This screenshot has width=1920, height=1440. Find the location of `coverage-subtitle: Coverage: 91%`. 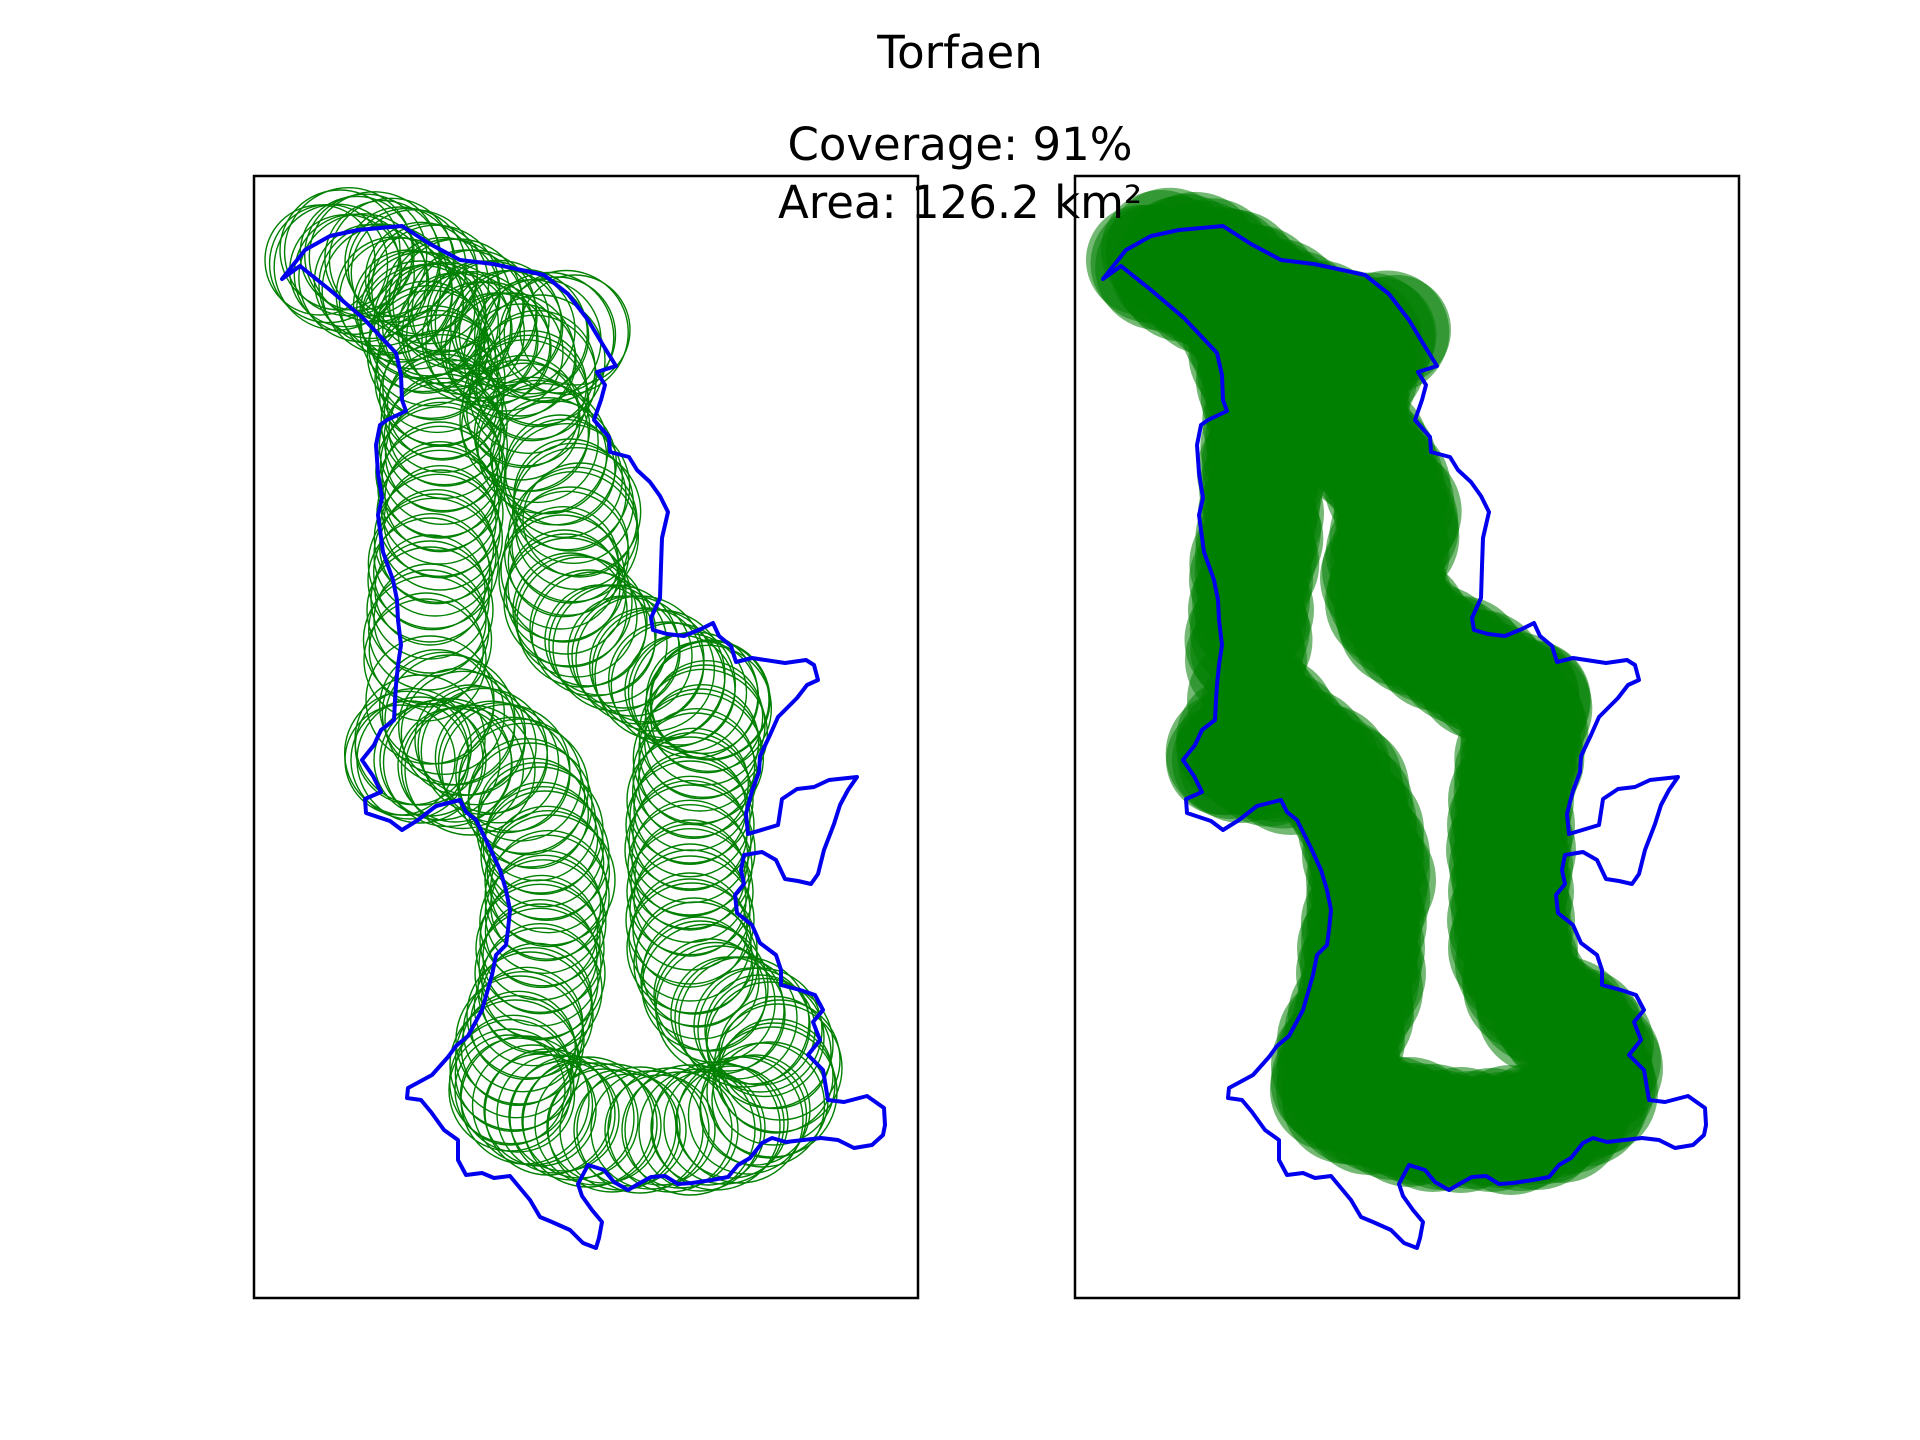

coverage-subtitle: Coverage: 91% is located at coordinates (960, 144).